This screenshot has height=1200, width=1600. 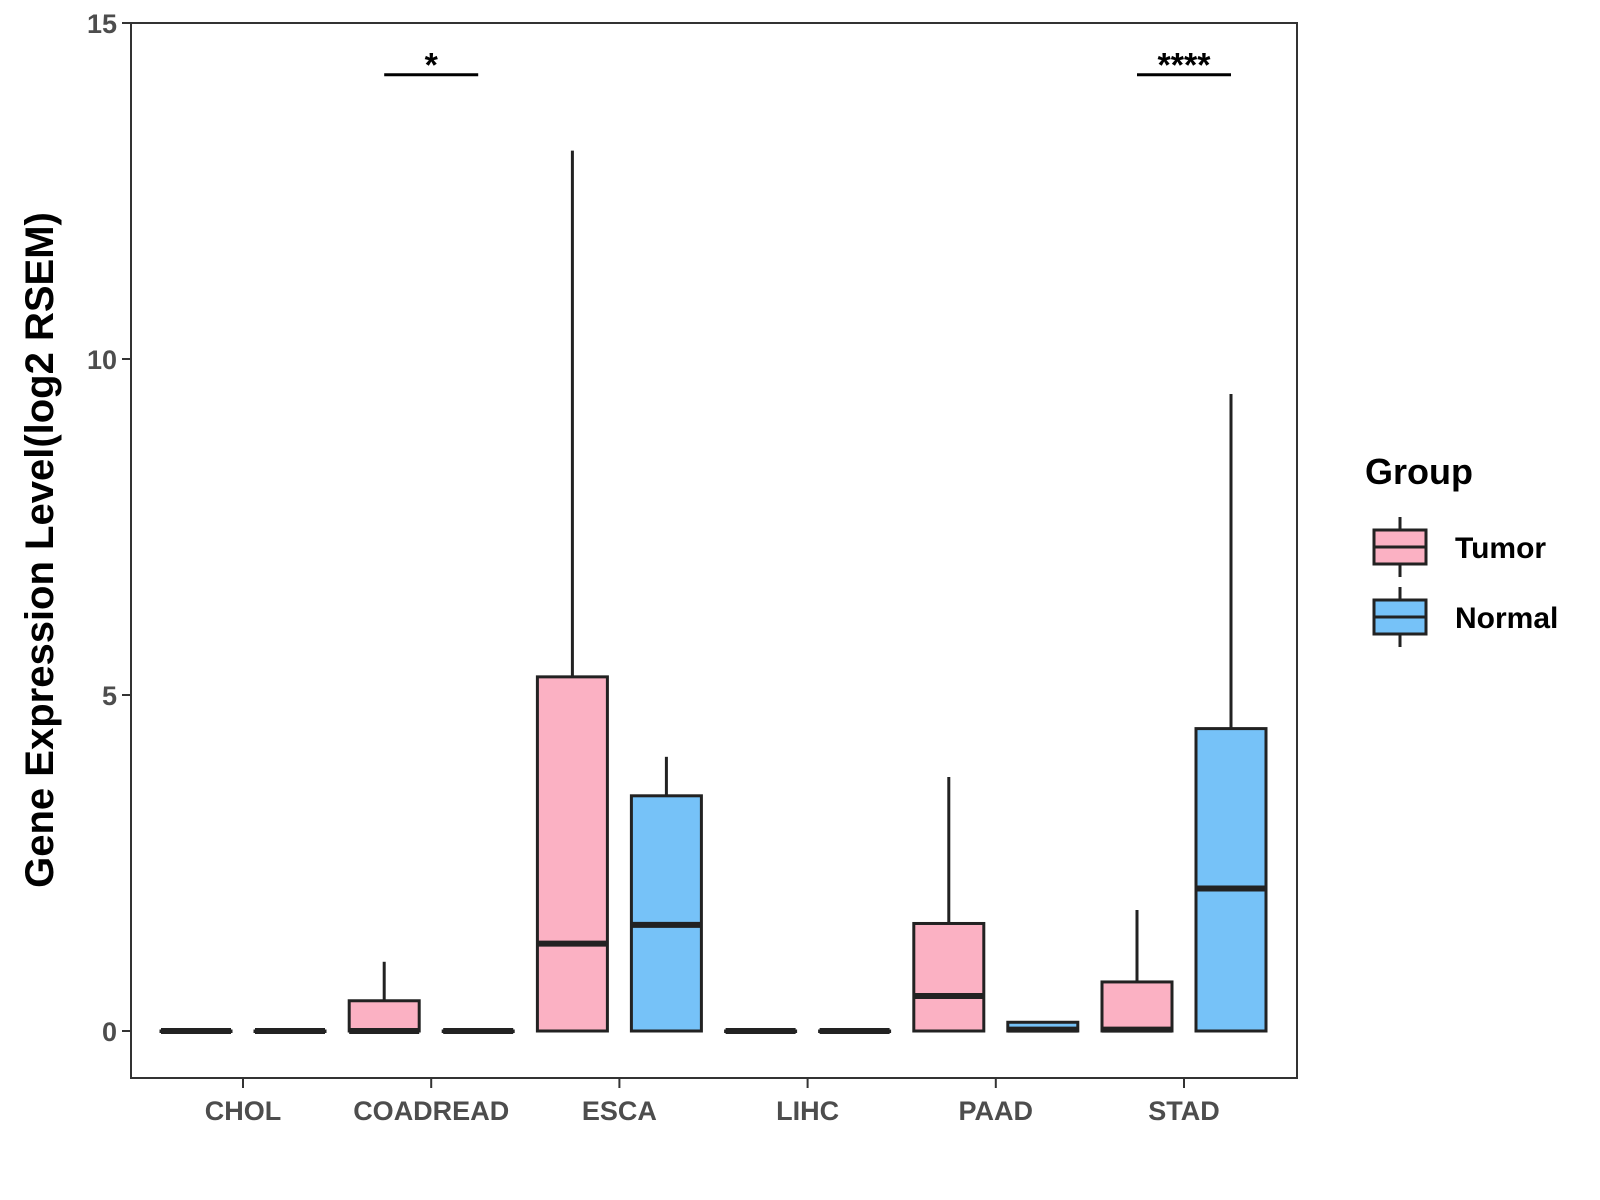 I want to click on x-tick-label: CHOL, so click(x=243, y=1111).